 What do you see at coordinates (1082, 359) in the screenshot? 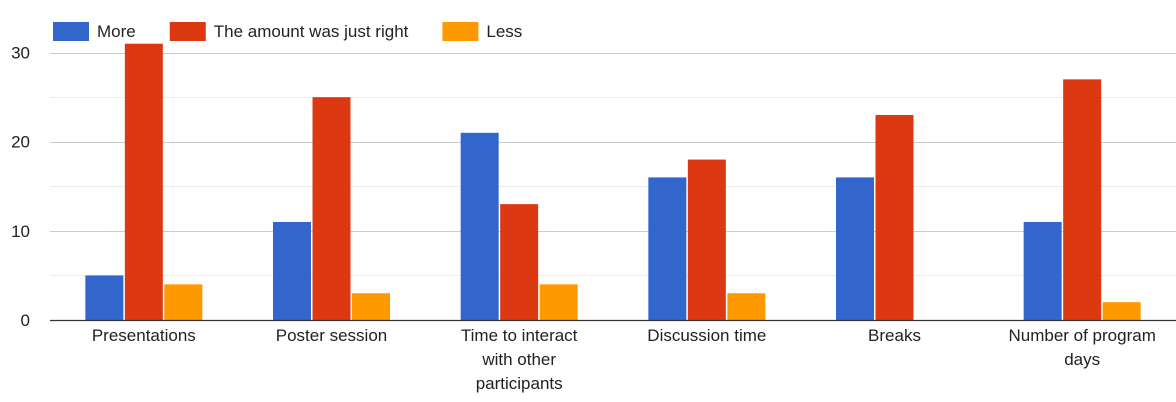
I see `x-tick-label: days` at bounding box center [1082, 359].